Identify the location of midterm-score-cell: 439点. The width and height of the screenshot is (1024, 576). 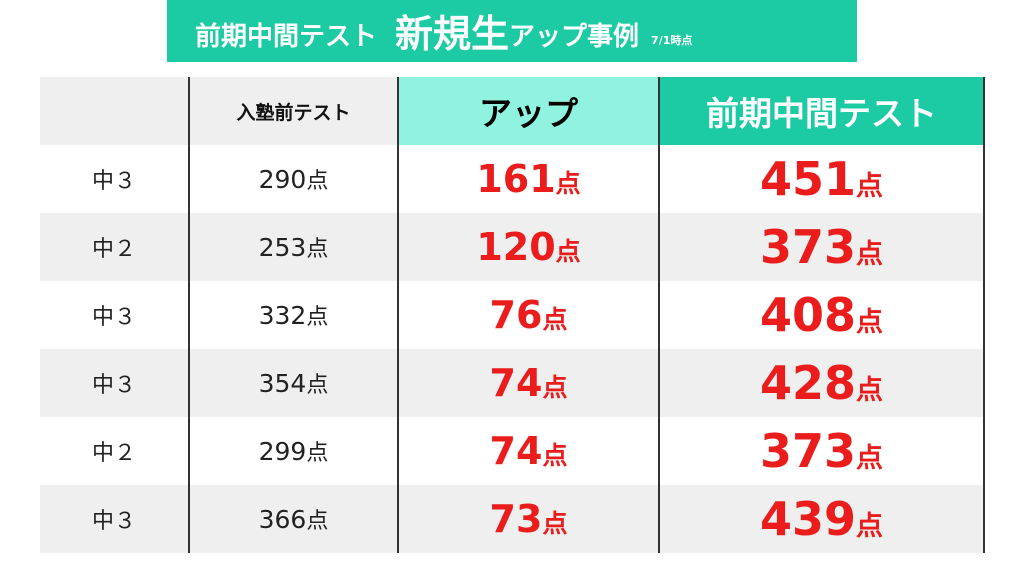
(821, 519).